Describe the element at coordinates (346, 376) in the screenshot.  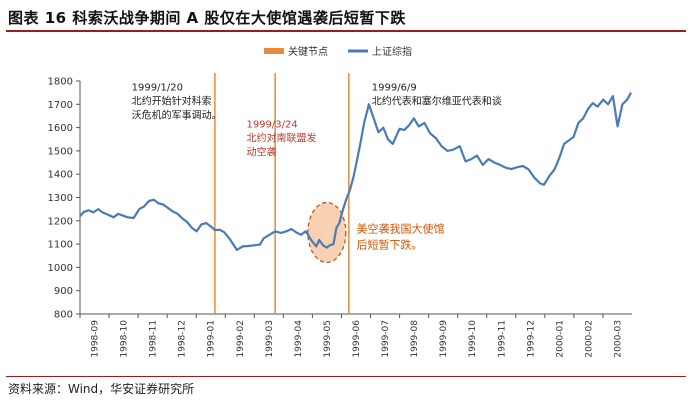
I see `bottom-rule` at that location.